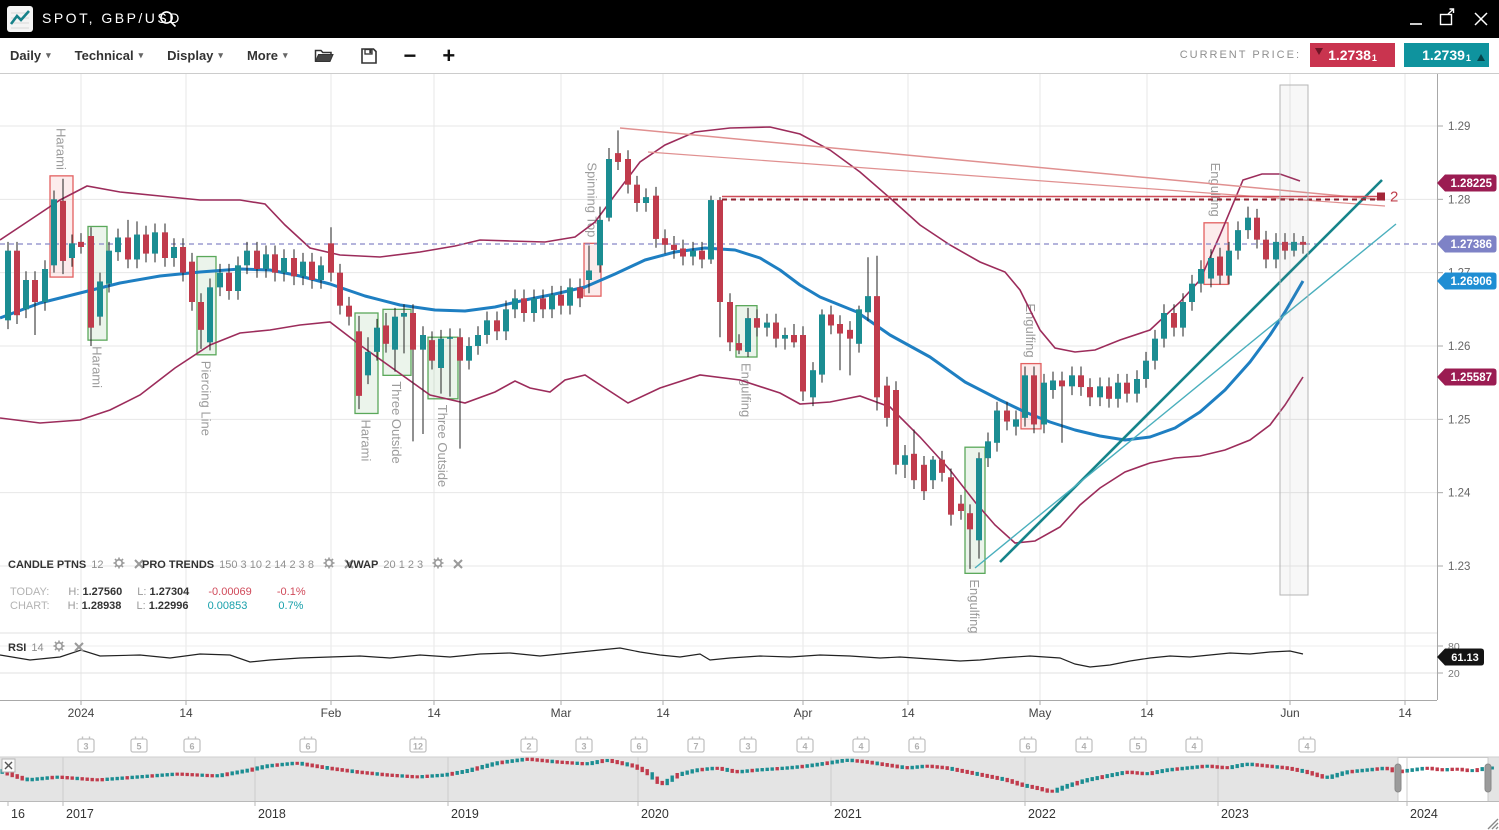 The width and height of the screenshot is (1499, 830). Describe the element at coordinates (369, 56) in the screenshot. I see `save-icon` at that location.